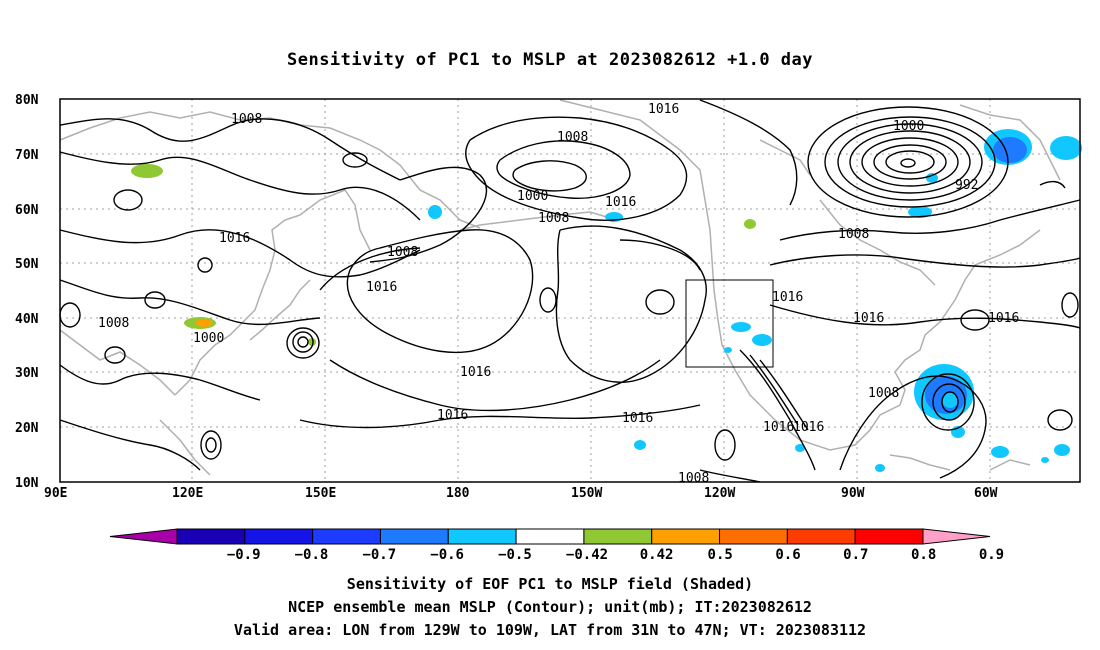 The height and width of the screenshot is (650, 1100). What do you see at coordinates (312, 555) in the screenshot?
I see `colorbar-label: −0.8` at bounding box center [312, 555].